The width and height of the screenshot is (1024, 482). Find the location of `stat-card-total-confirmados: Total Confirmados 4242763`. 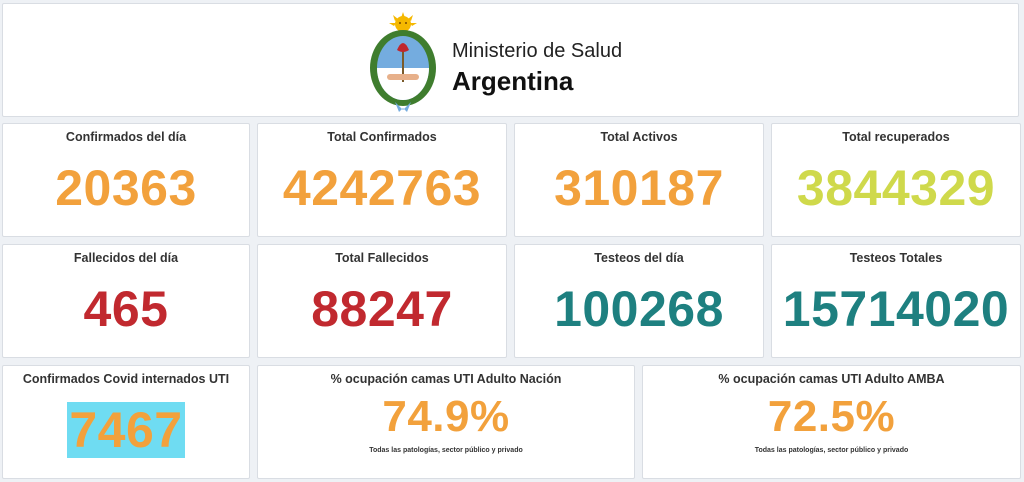

stat-card-total-confirmados: Total Confirmados 4242763 is located at coordinates (382, 180).